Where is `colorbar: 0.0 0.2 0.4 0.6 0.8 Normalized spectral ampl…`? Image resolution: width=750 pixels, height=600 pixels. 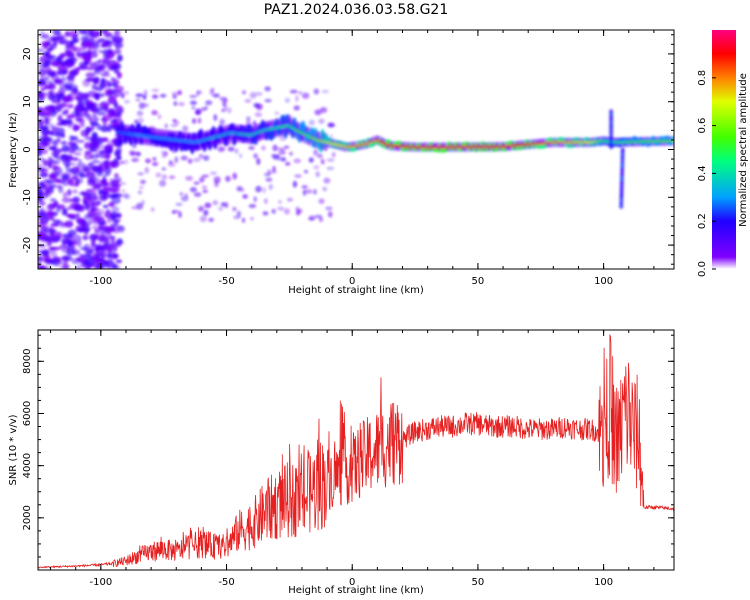 colorbar: 0.0 0.2 0.4 0.6 0.8 Normalized spectral ampl… is located at coordinates (723, 153).